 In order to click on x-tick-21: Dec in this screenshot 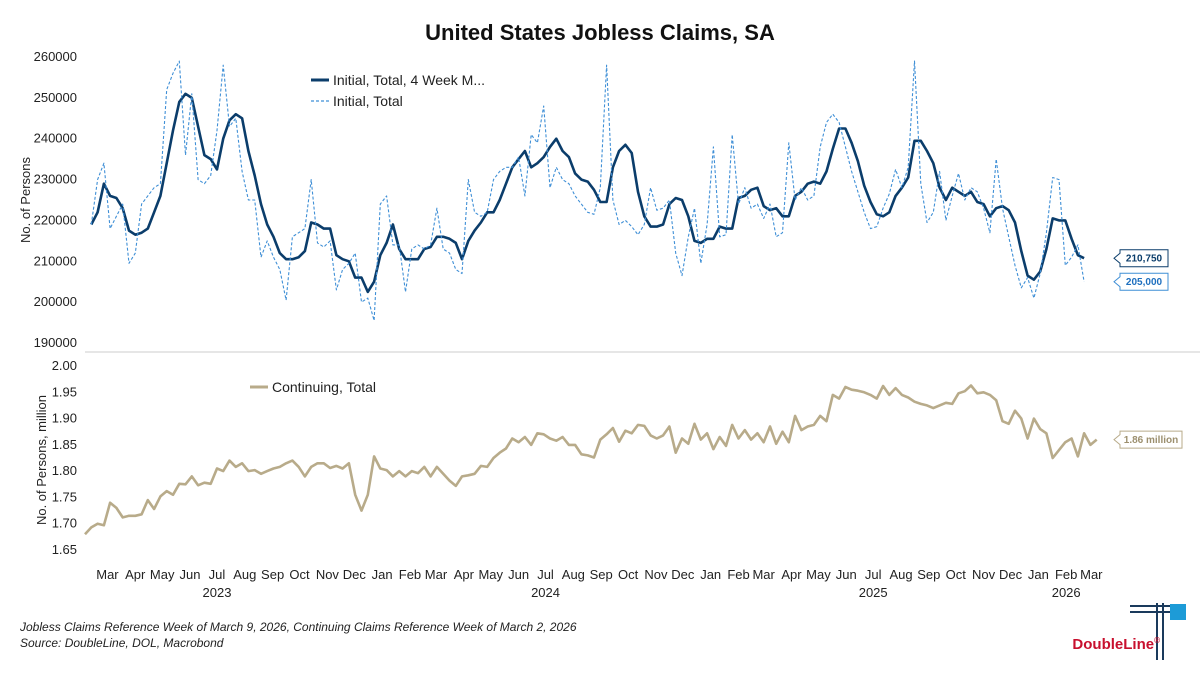, I will do `click(683, 574)`.